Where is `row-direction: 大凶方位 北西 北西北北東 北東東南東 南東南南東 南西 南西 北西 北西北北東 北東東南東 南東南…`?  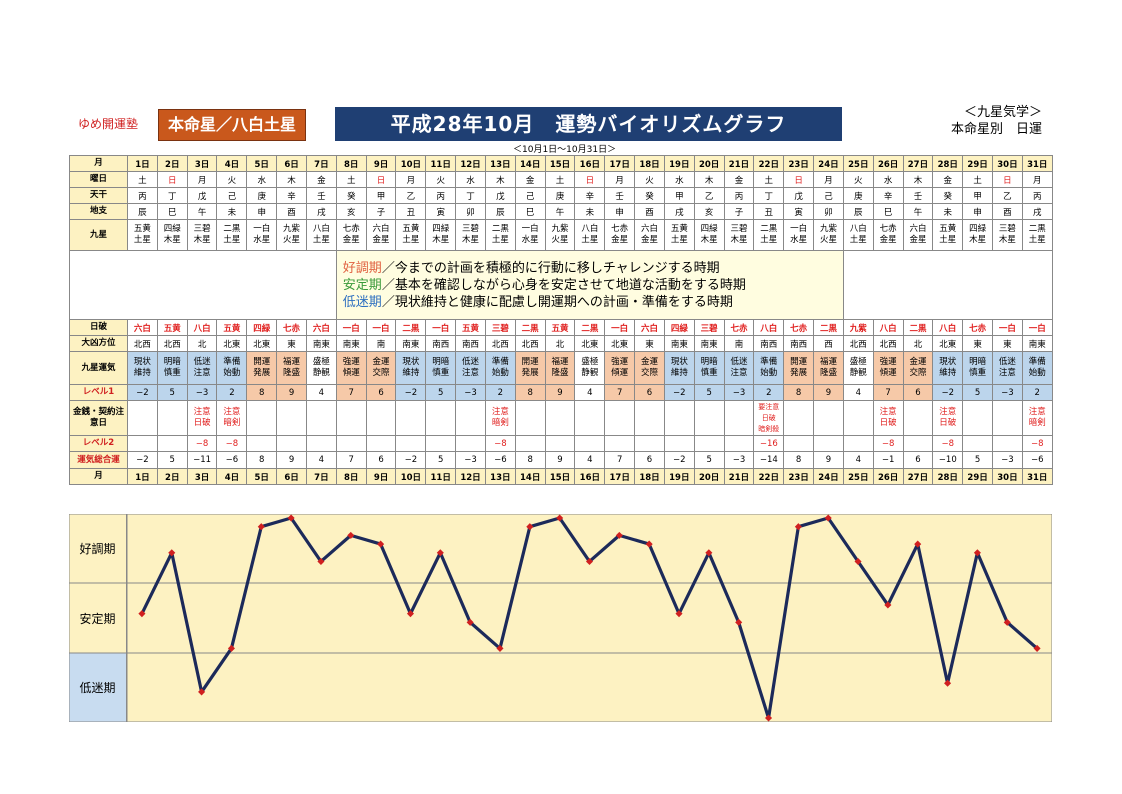
row-direction: 大凶方位 北西 北西北北東 北東東南東 南東南南東 南西 南西 北西 北西北北東 北東東南東 南東南… is located at coordinates (561, 343).